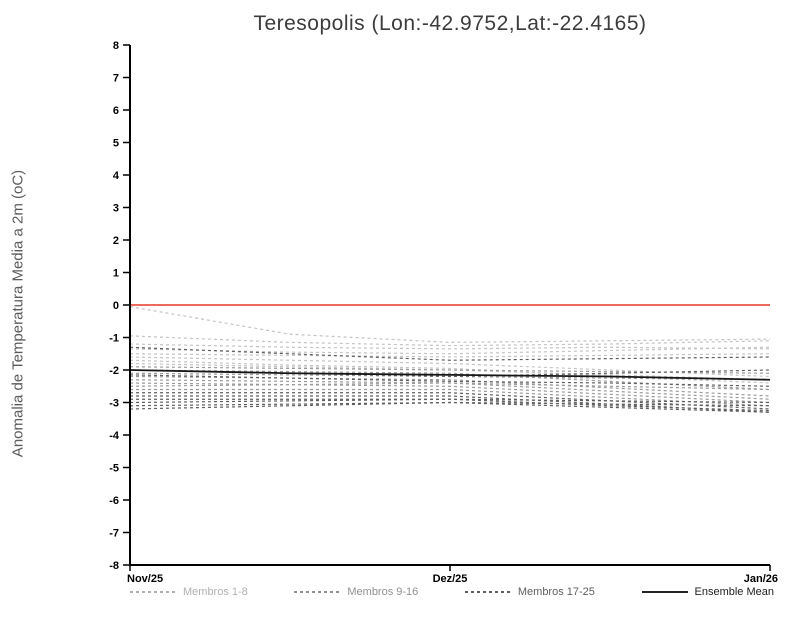 The height and width of the screenshot is (618, 800). I want to click on svg-text: -3, so click(114, 404).